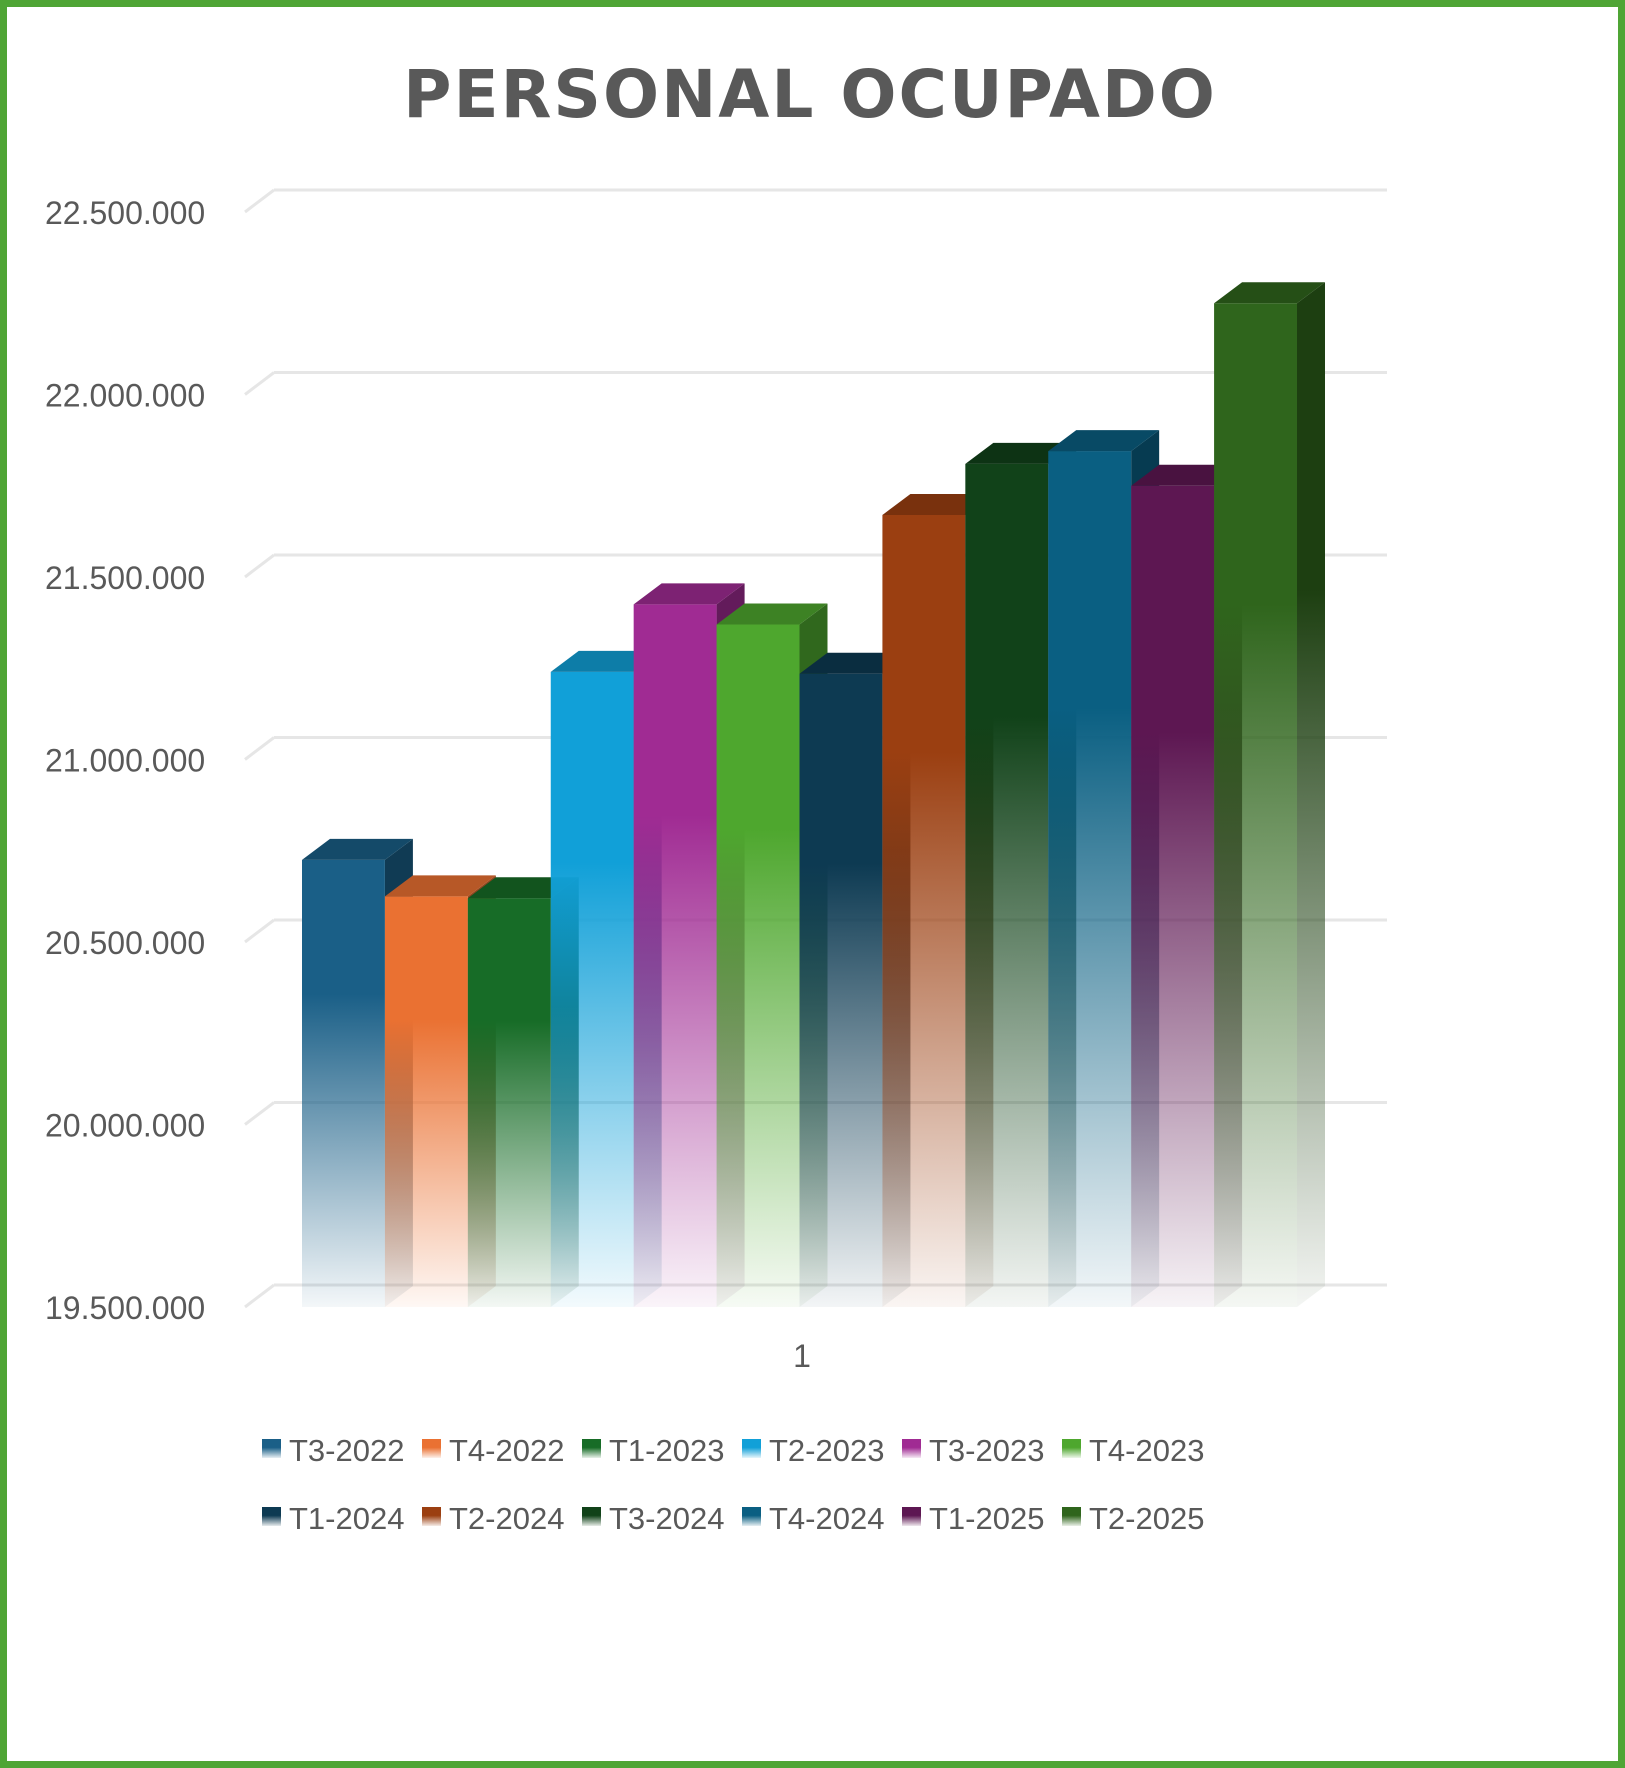 The image size is (1625, 1768). Describe the element at coordinates (666, 1518) in the screenshot. I see `legend-label: T3-2024` at that location.